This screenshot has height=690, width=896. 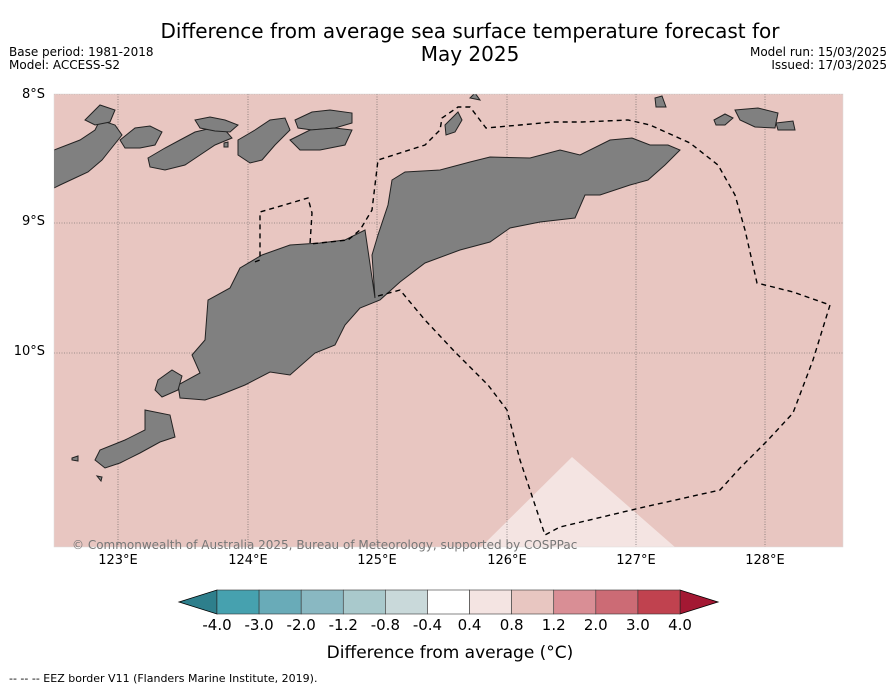 What do you see at coordinates (765, 560) in the screenshot?
I see `lon-label-128e: 128°E` at bounding box center [765, 560].